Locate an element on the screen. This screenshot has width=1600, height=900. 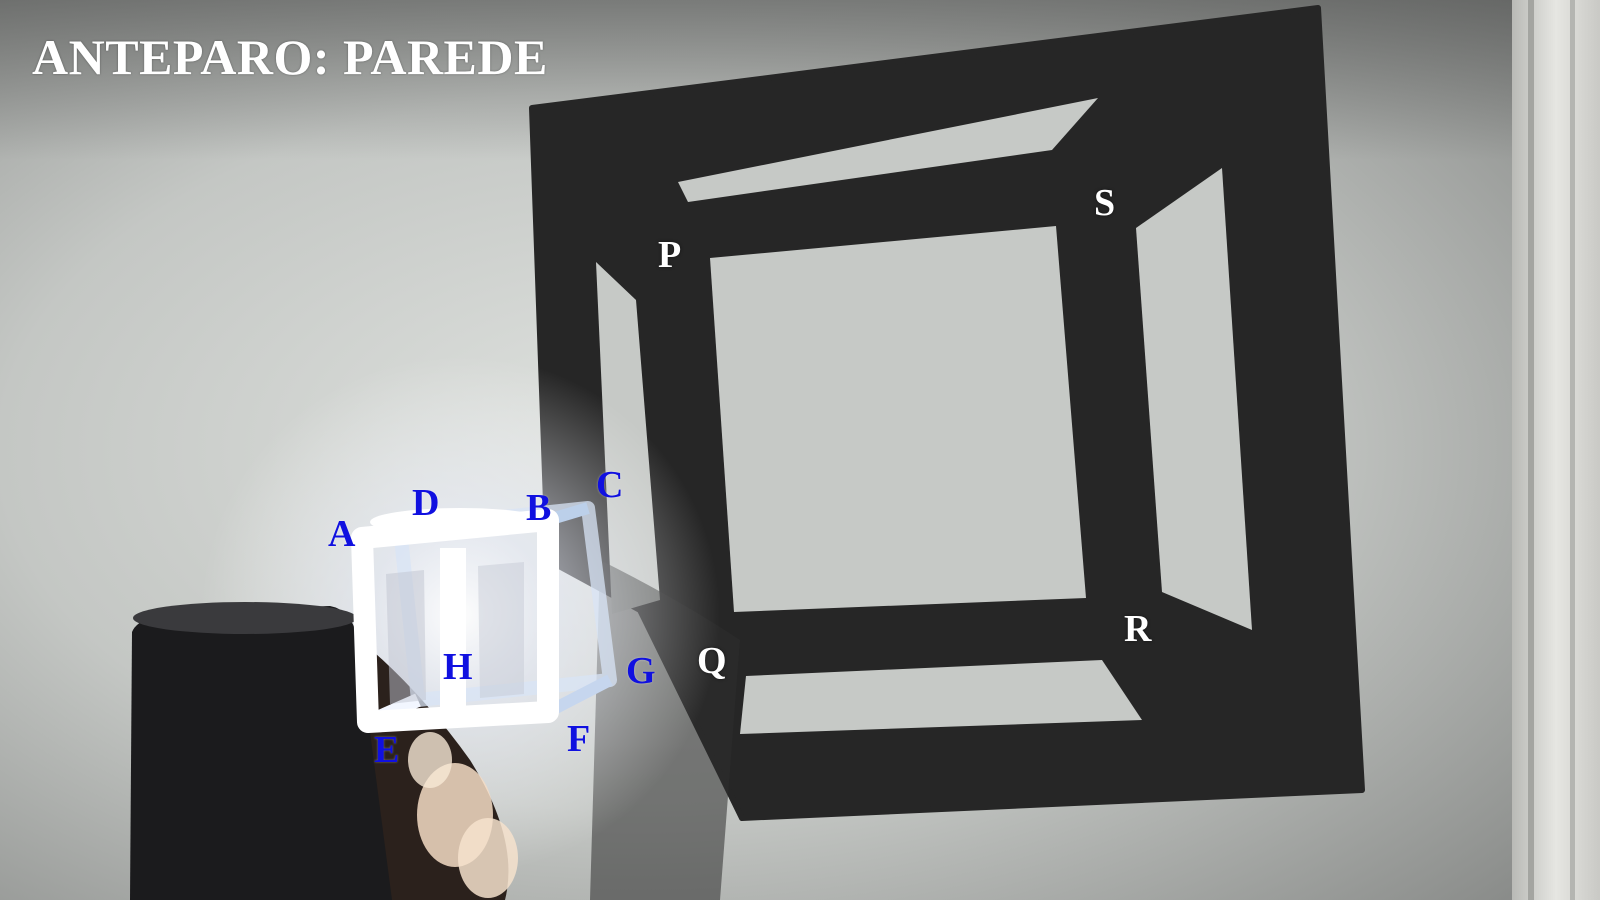
vertex-label-s: S is located at coordinates (1105, 203).